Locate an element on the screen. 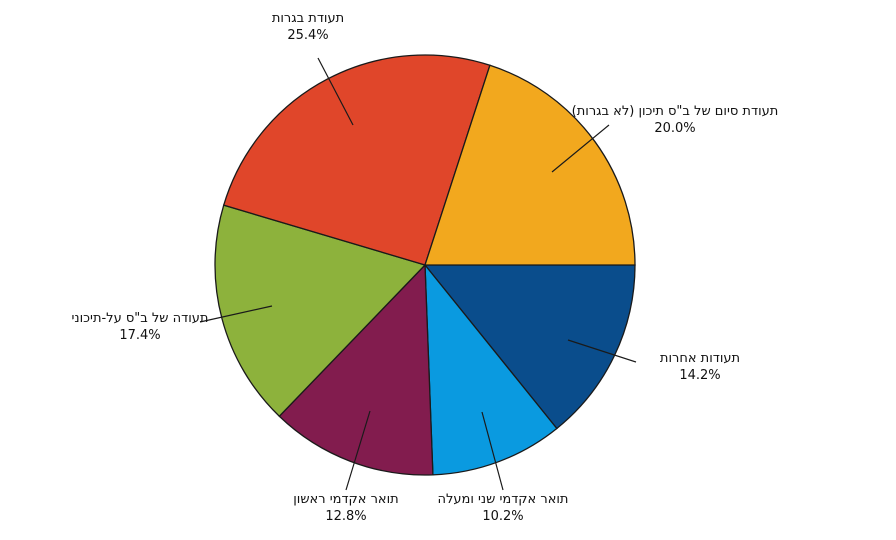 Image resolution: width=896 pixels, height=540 pixels. slice-value-label: 25.4% is located at coordinates (307, 35).